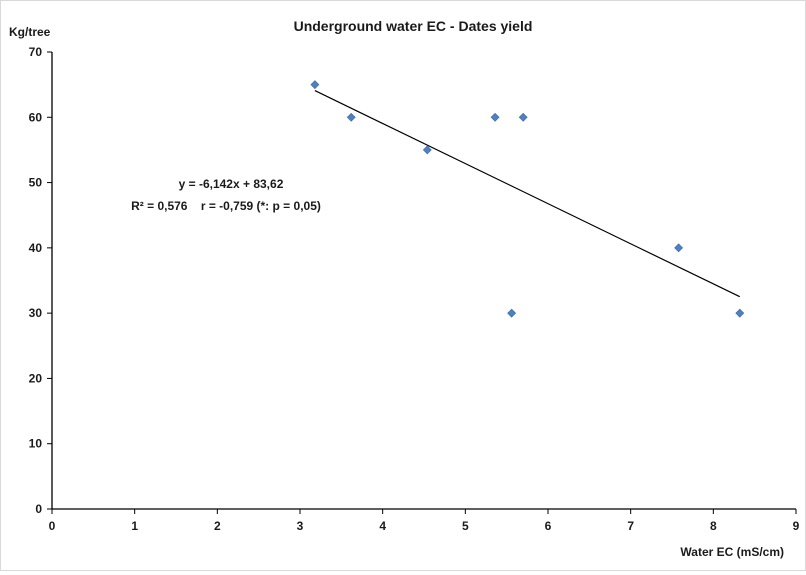  Describe the element at coordinates (465, 526) in the screenshot. I see `x-tick-label: 5` at that location.